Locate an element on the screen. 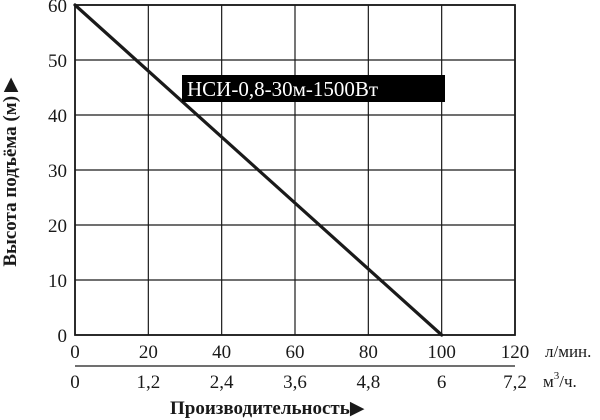  x-axis-title-text: Производительность is located at coordinates (260, 408).